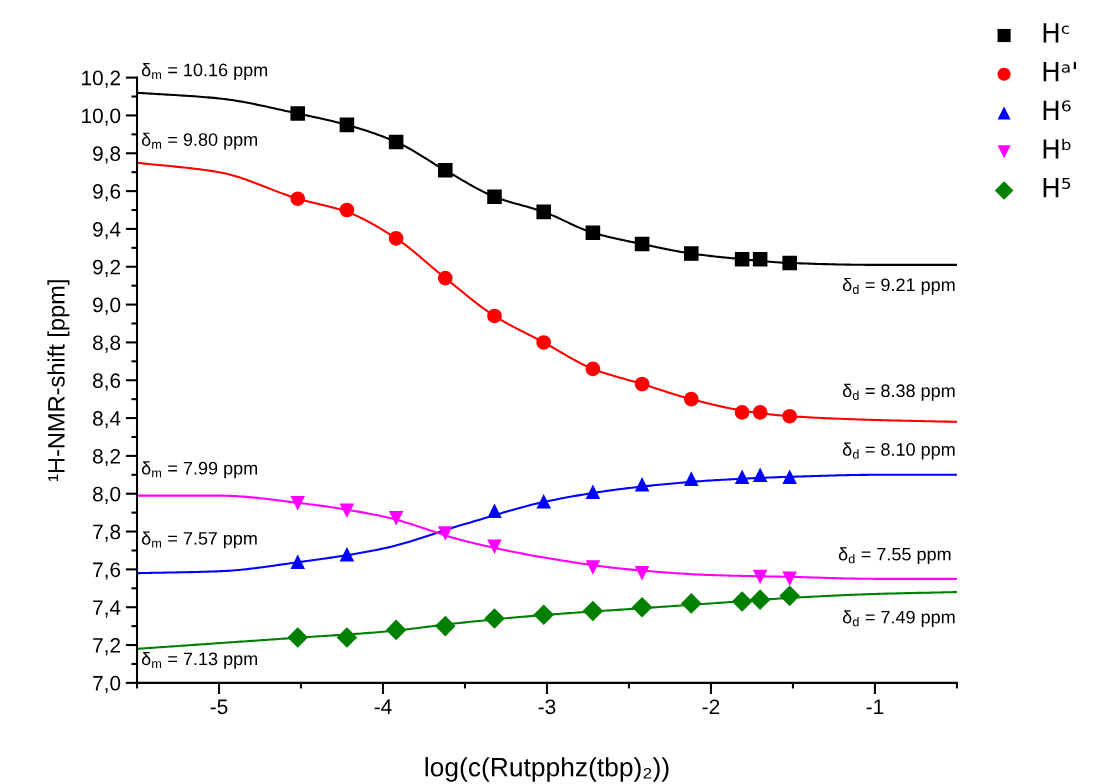 This screenshot has width=1105, height=784. Describe the element at coordinates (898, 451) in the screenshot. I see `annotation: δ$_{d}$ = 8.10 ppm` at that location.